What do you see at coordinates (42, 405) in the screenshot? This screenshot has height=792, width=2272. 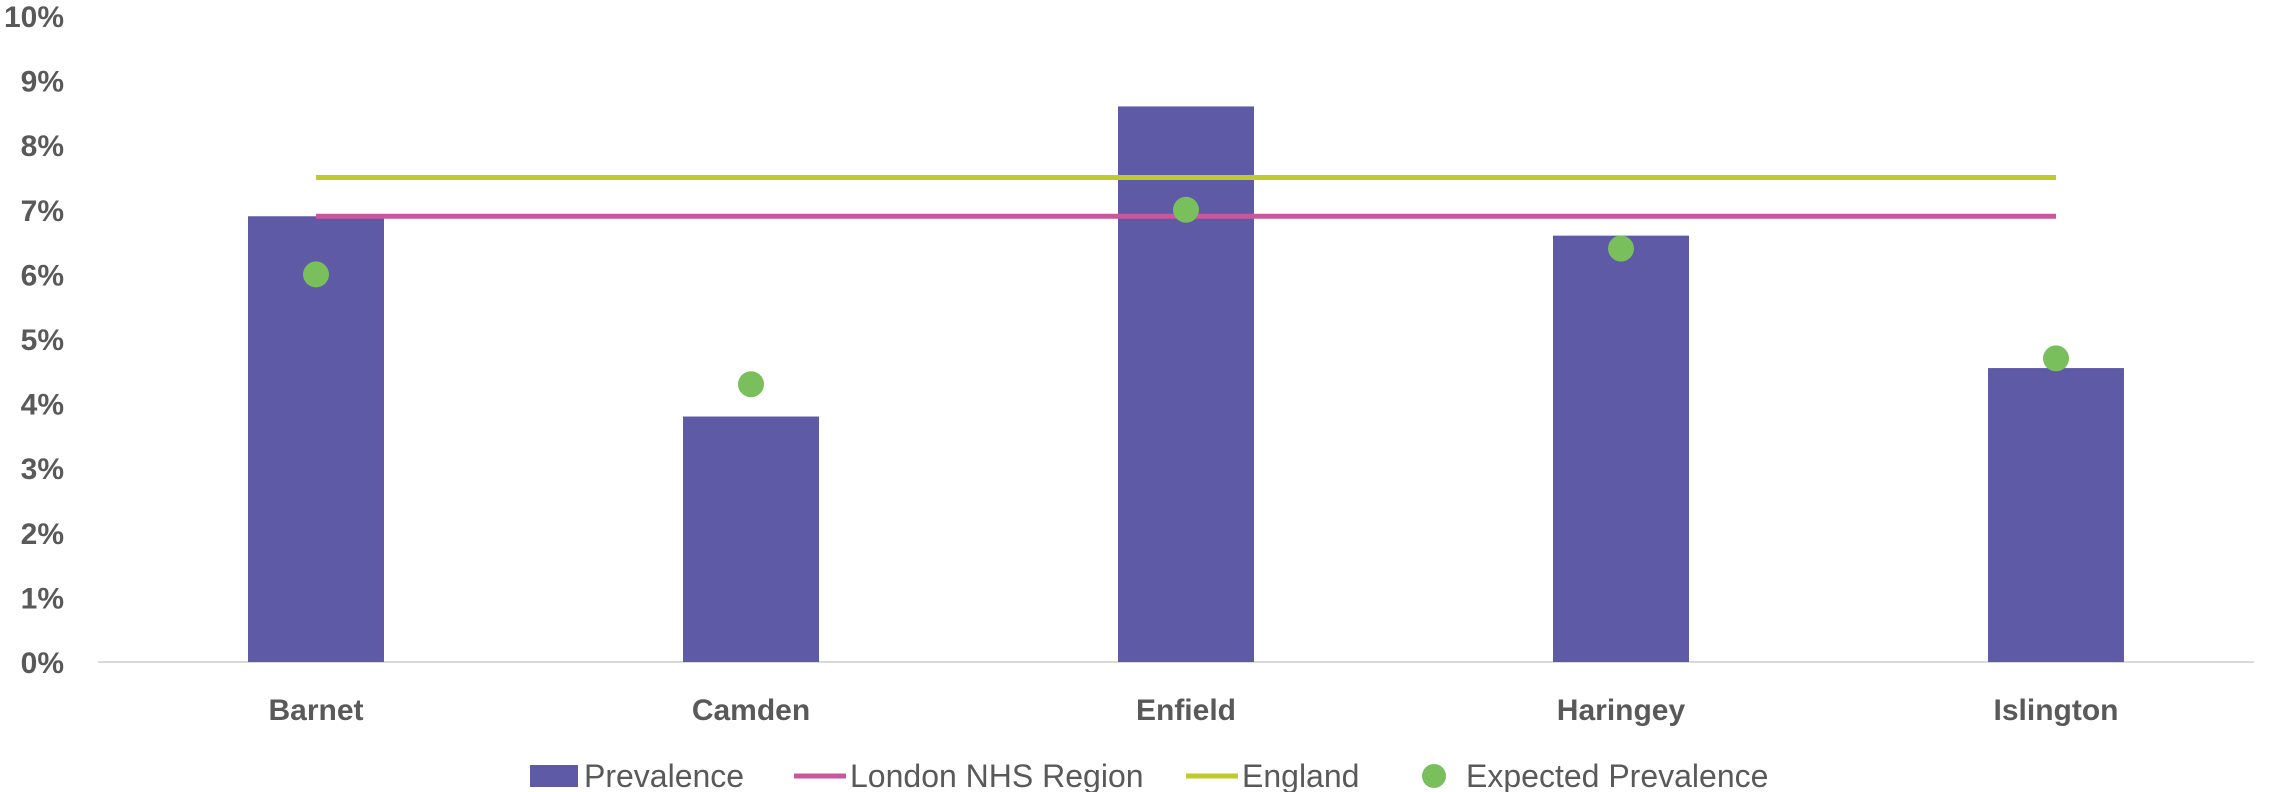 I see `y-tick-label: 4%` at bounding box center [42, 405].